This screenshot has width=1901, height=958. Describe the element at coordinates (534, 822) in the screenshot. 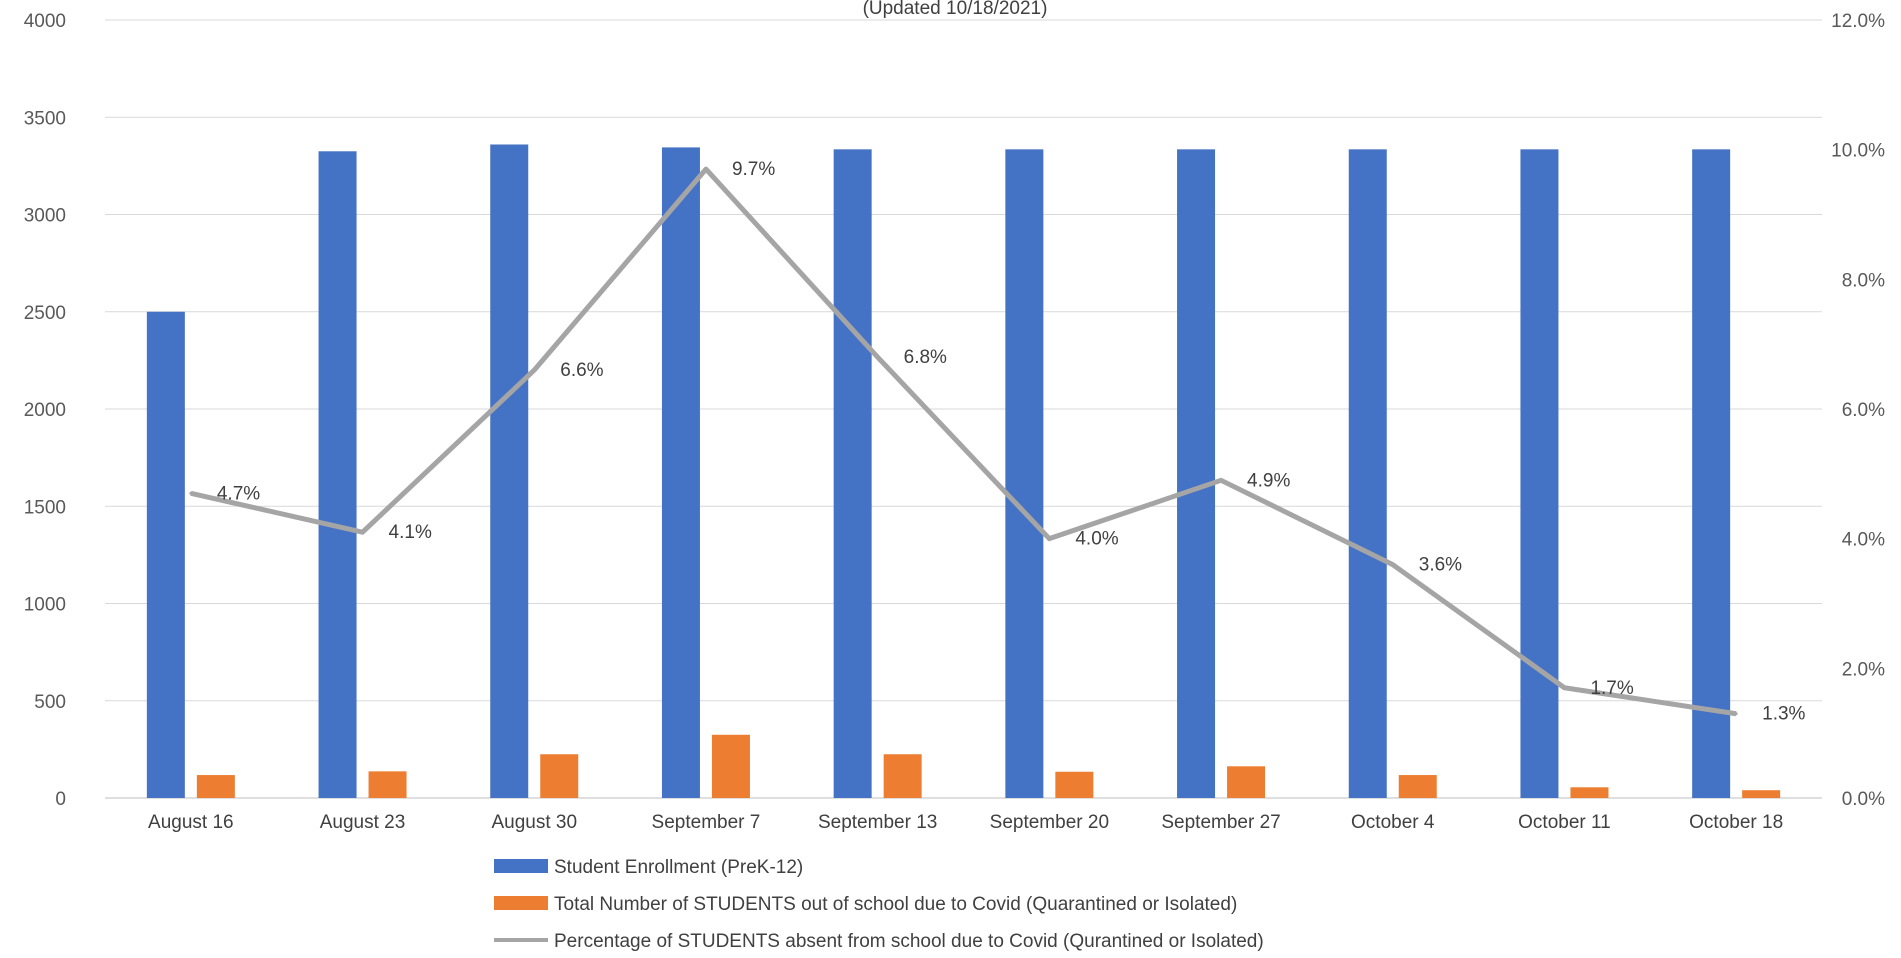

I see `category-label: August 30` at that location.